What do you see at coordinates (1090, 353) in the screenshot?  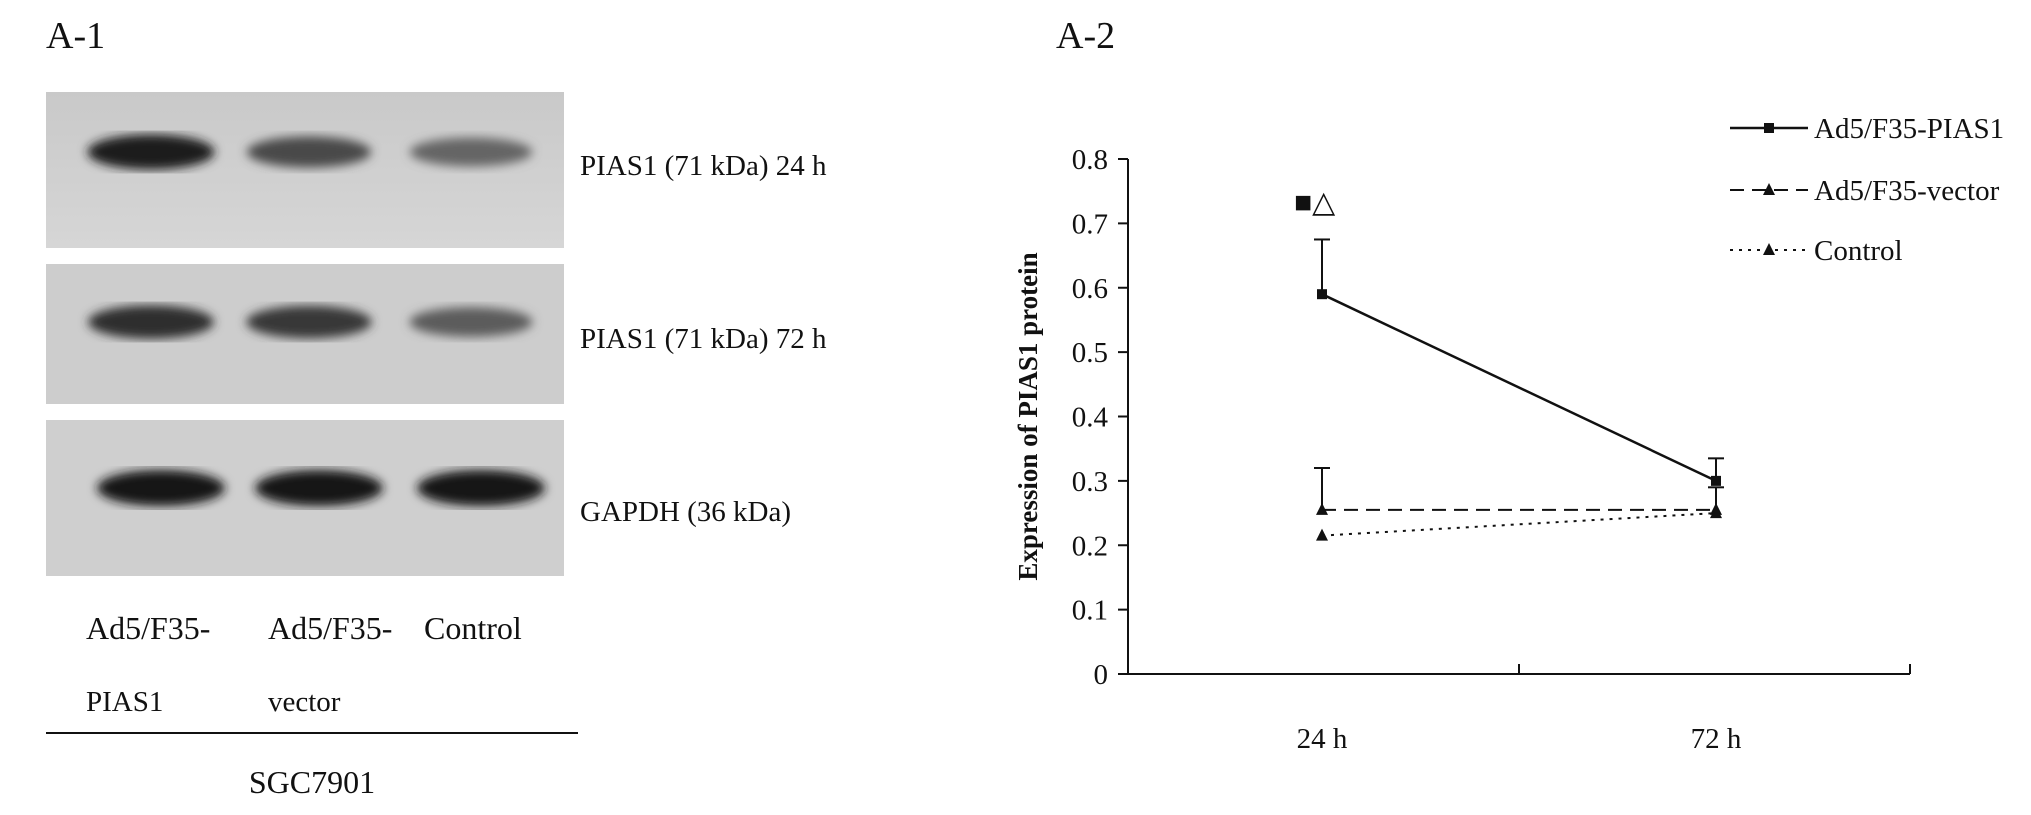 I see `y-tick-label: 0.5` at bounding box center [1090, 353].